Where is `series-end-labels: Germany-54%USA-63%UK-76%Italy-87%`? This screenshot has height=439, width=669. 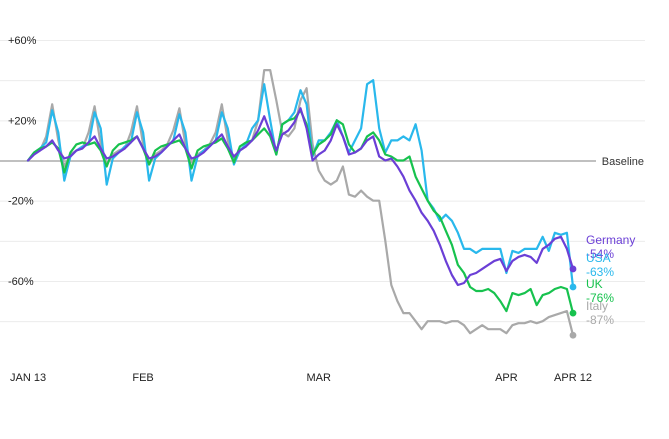 series-end-labels: Germany-54%USA-63%UK-76%Italy-87% is located at coordinates (610, 280).